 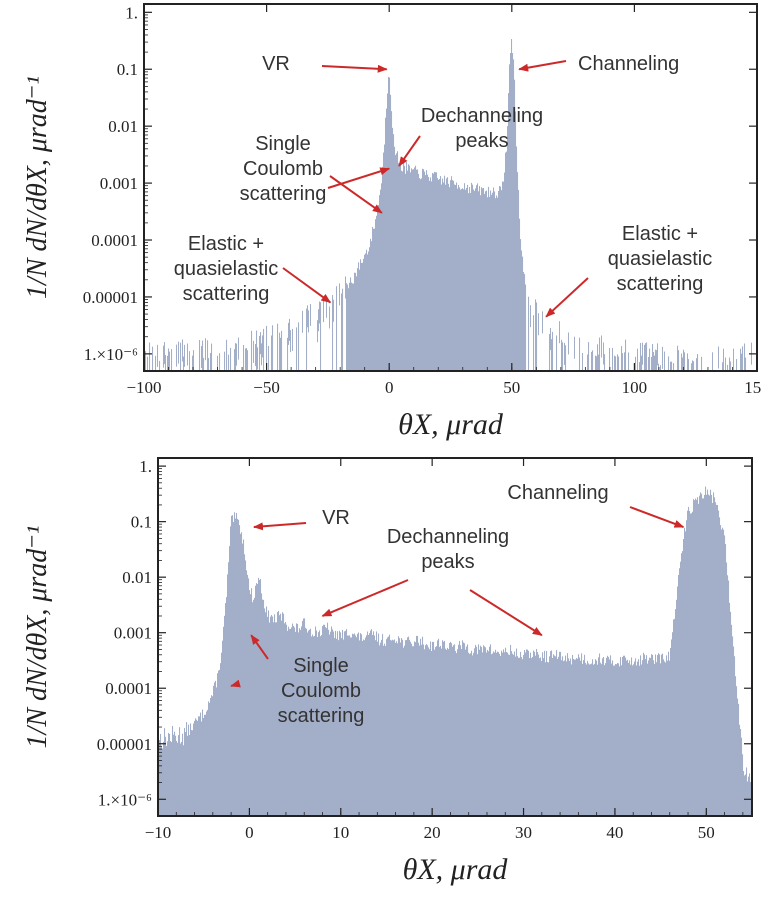 I want to click on annotation-label: Dechanneling, so click(x=482, y=116).